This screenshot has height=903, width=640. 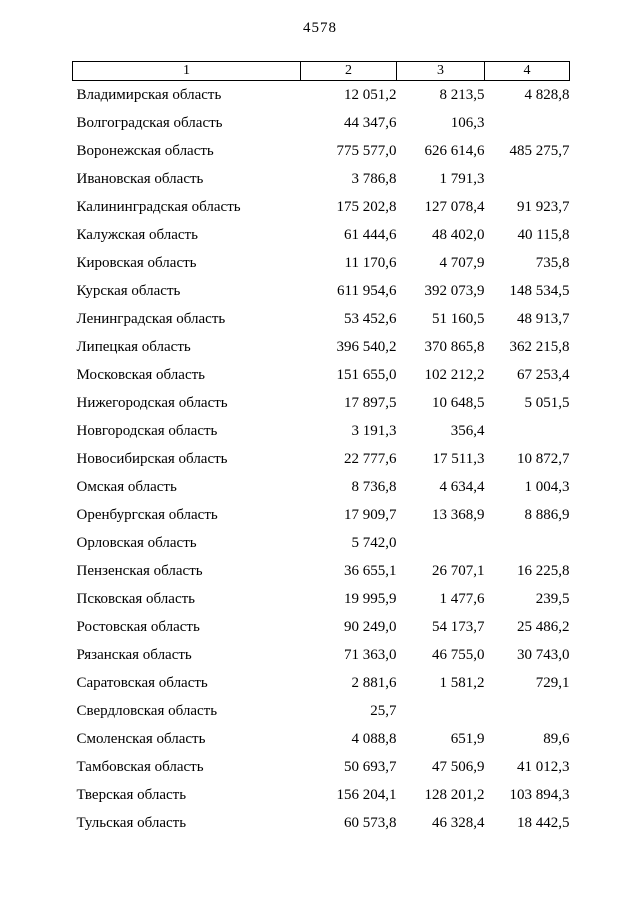 I want to click on region-name-cell: Ленинградская область, so click(x=151, y=318).